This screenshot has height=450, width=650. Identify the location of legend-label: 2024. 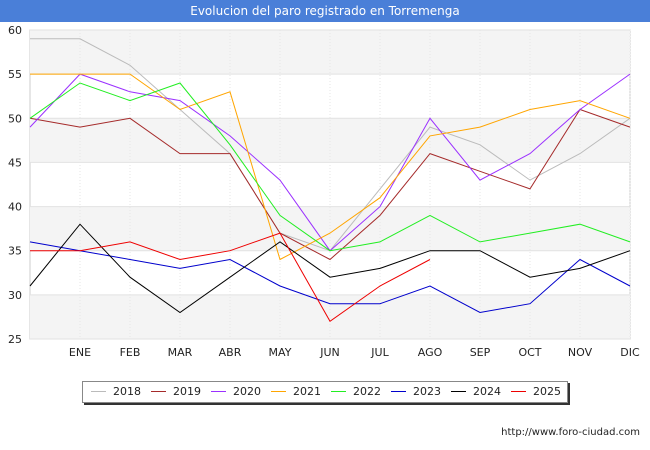
(487, 391).